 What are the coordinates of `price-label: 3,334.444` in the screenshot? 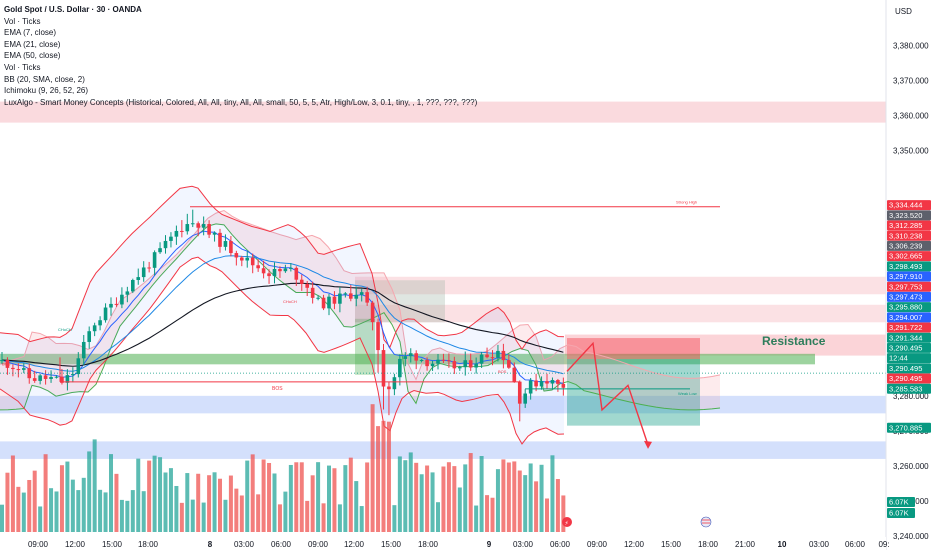 It's located at (909, 205).